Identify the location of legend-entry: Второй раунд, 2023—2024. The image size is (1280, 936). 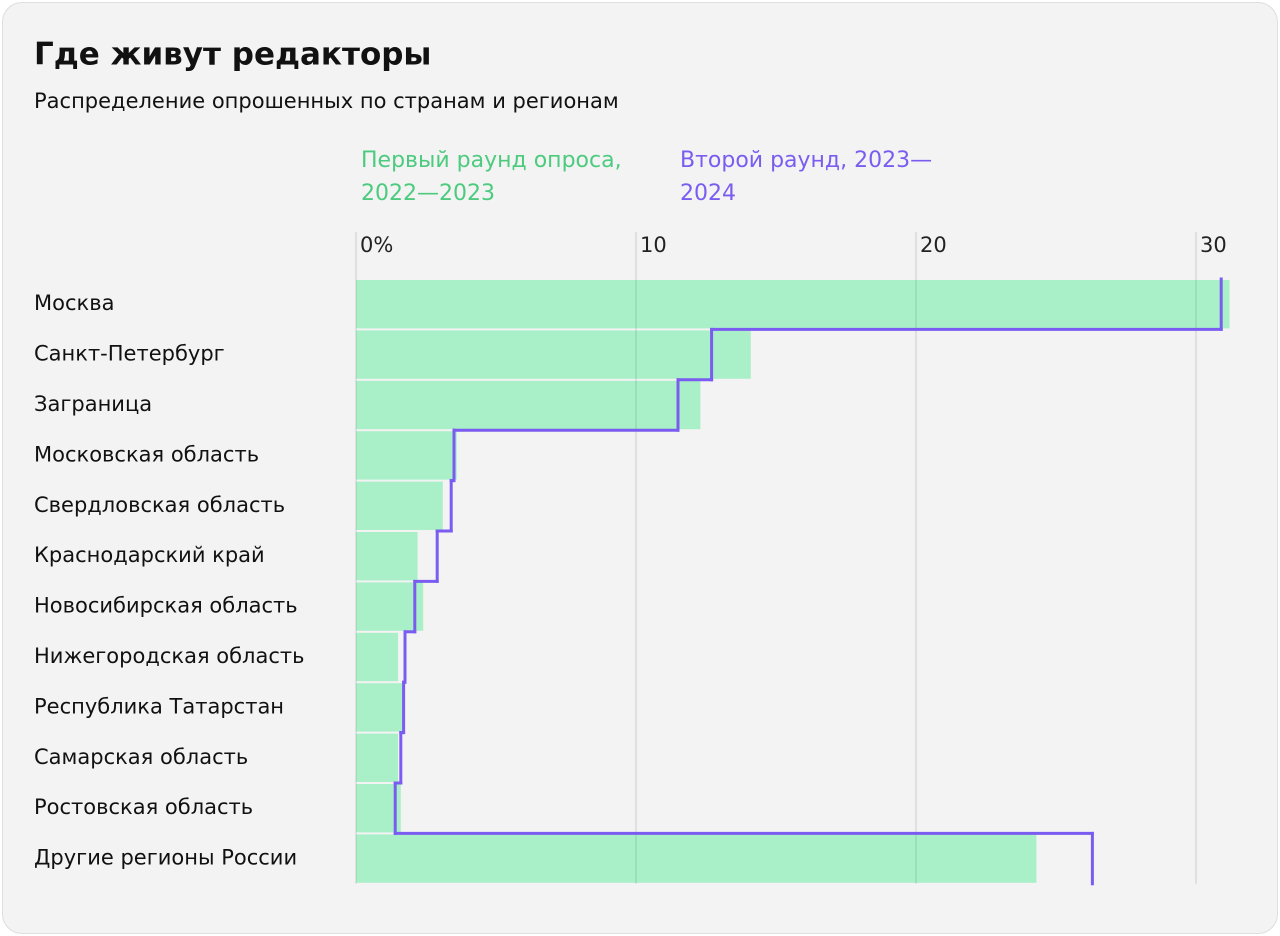
(806, 177).